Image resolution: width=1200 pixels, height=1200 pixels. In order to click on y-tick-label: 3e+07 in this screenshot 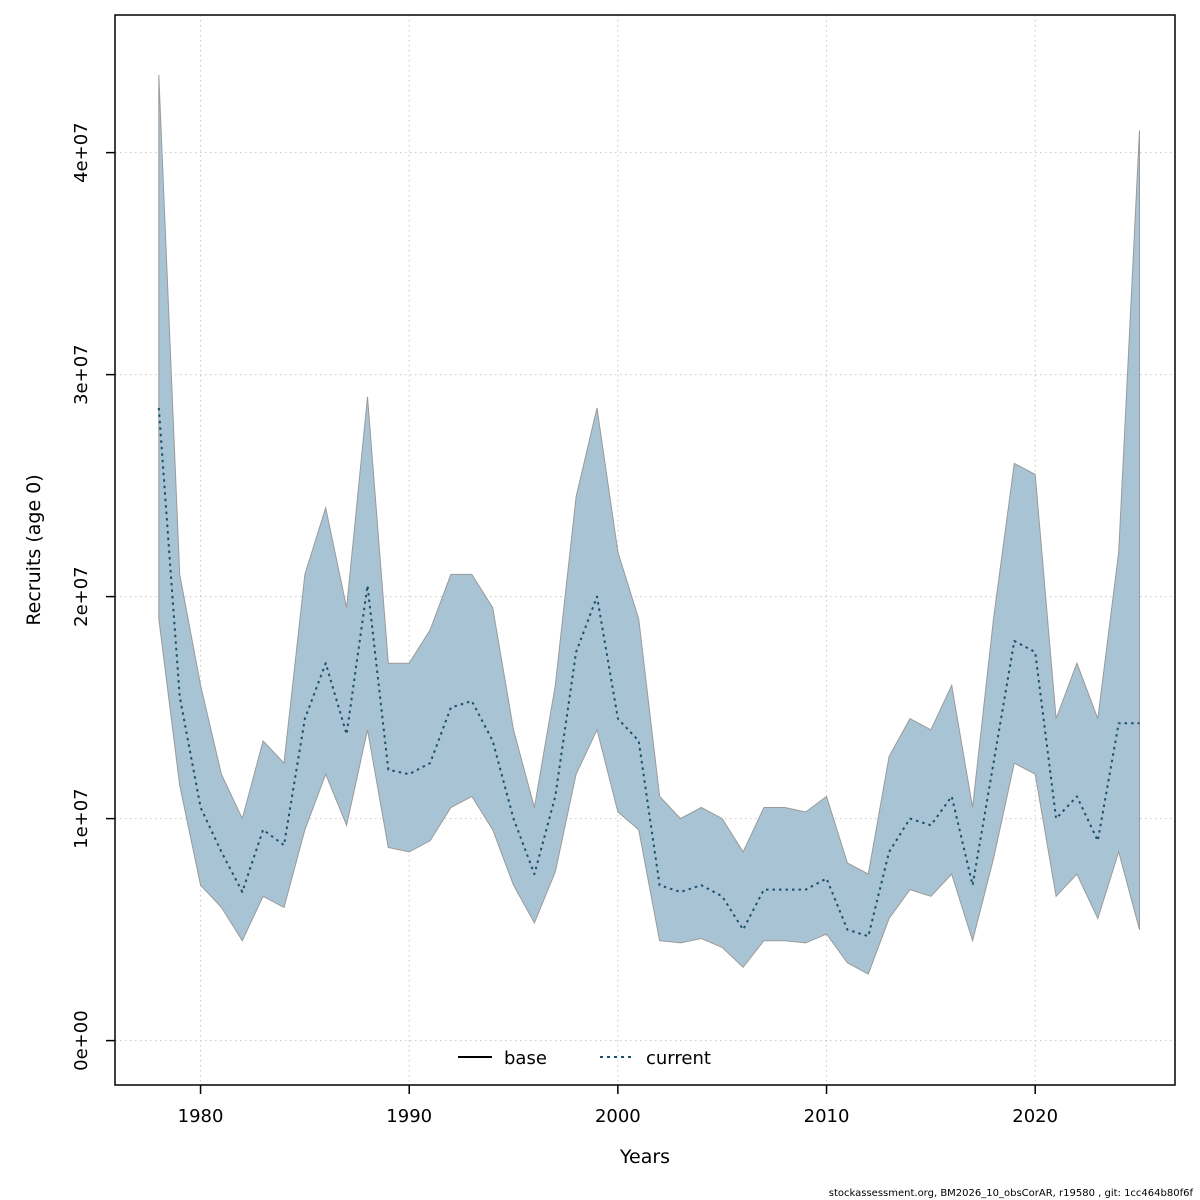, I will do `click(81, 374)`.